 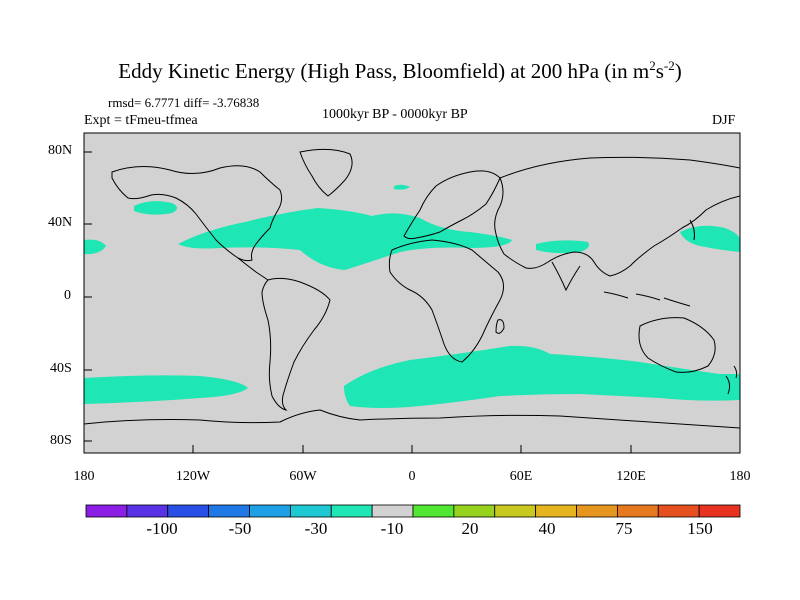 I want to click on lat-label-0: 0, so click(x=67, y=295).